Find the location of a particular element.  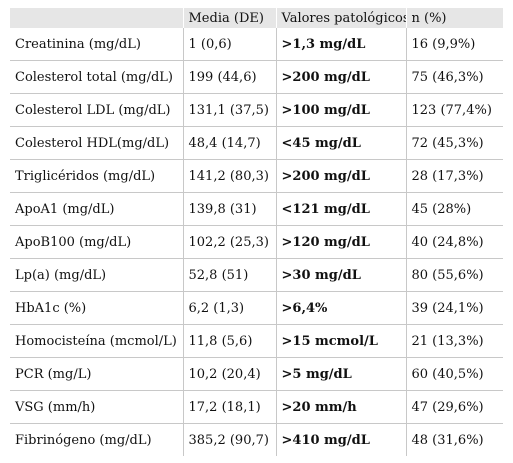

cell-parameter: Colesterol total (mg/dL) is located at coordinates (96, 77).